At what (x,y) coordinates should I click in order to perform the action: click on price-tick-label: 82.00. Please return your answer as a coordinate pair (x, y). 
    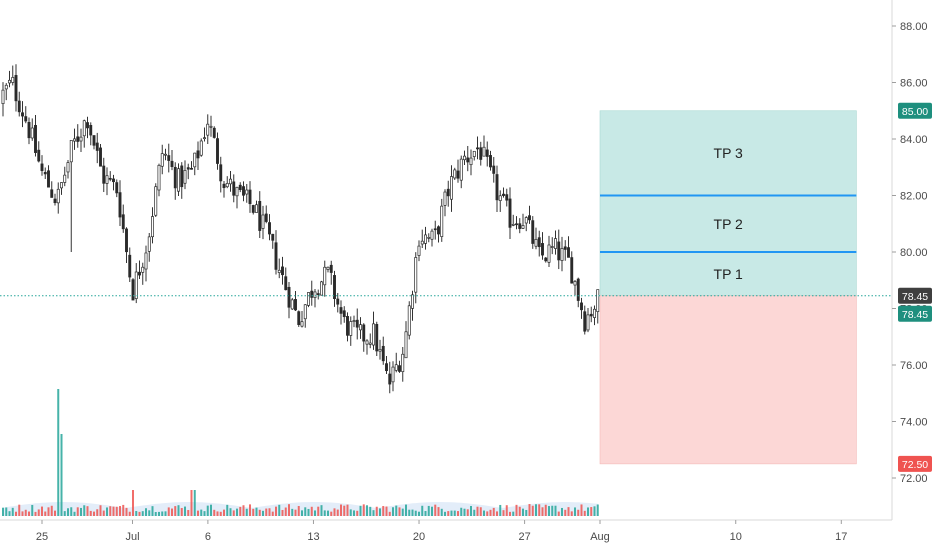
    Looking at the image, I should click on (914, 197).